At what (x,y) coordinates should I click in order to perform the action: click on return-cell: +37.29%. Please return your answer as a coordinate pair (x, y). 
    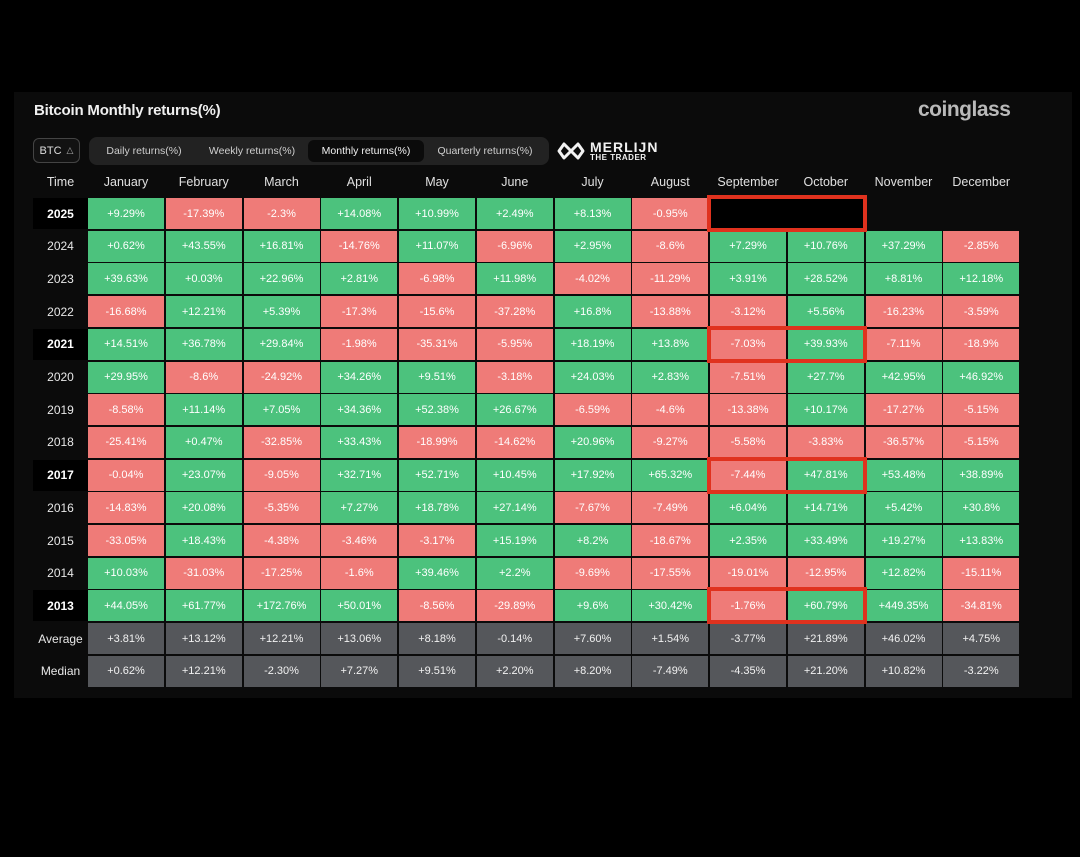
    Looking at the image, I should click on (903, 246).